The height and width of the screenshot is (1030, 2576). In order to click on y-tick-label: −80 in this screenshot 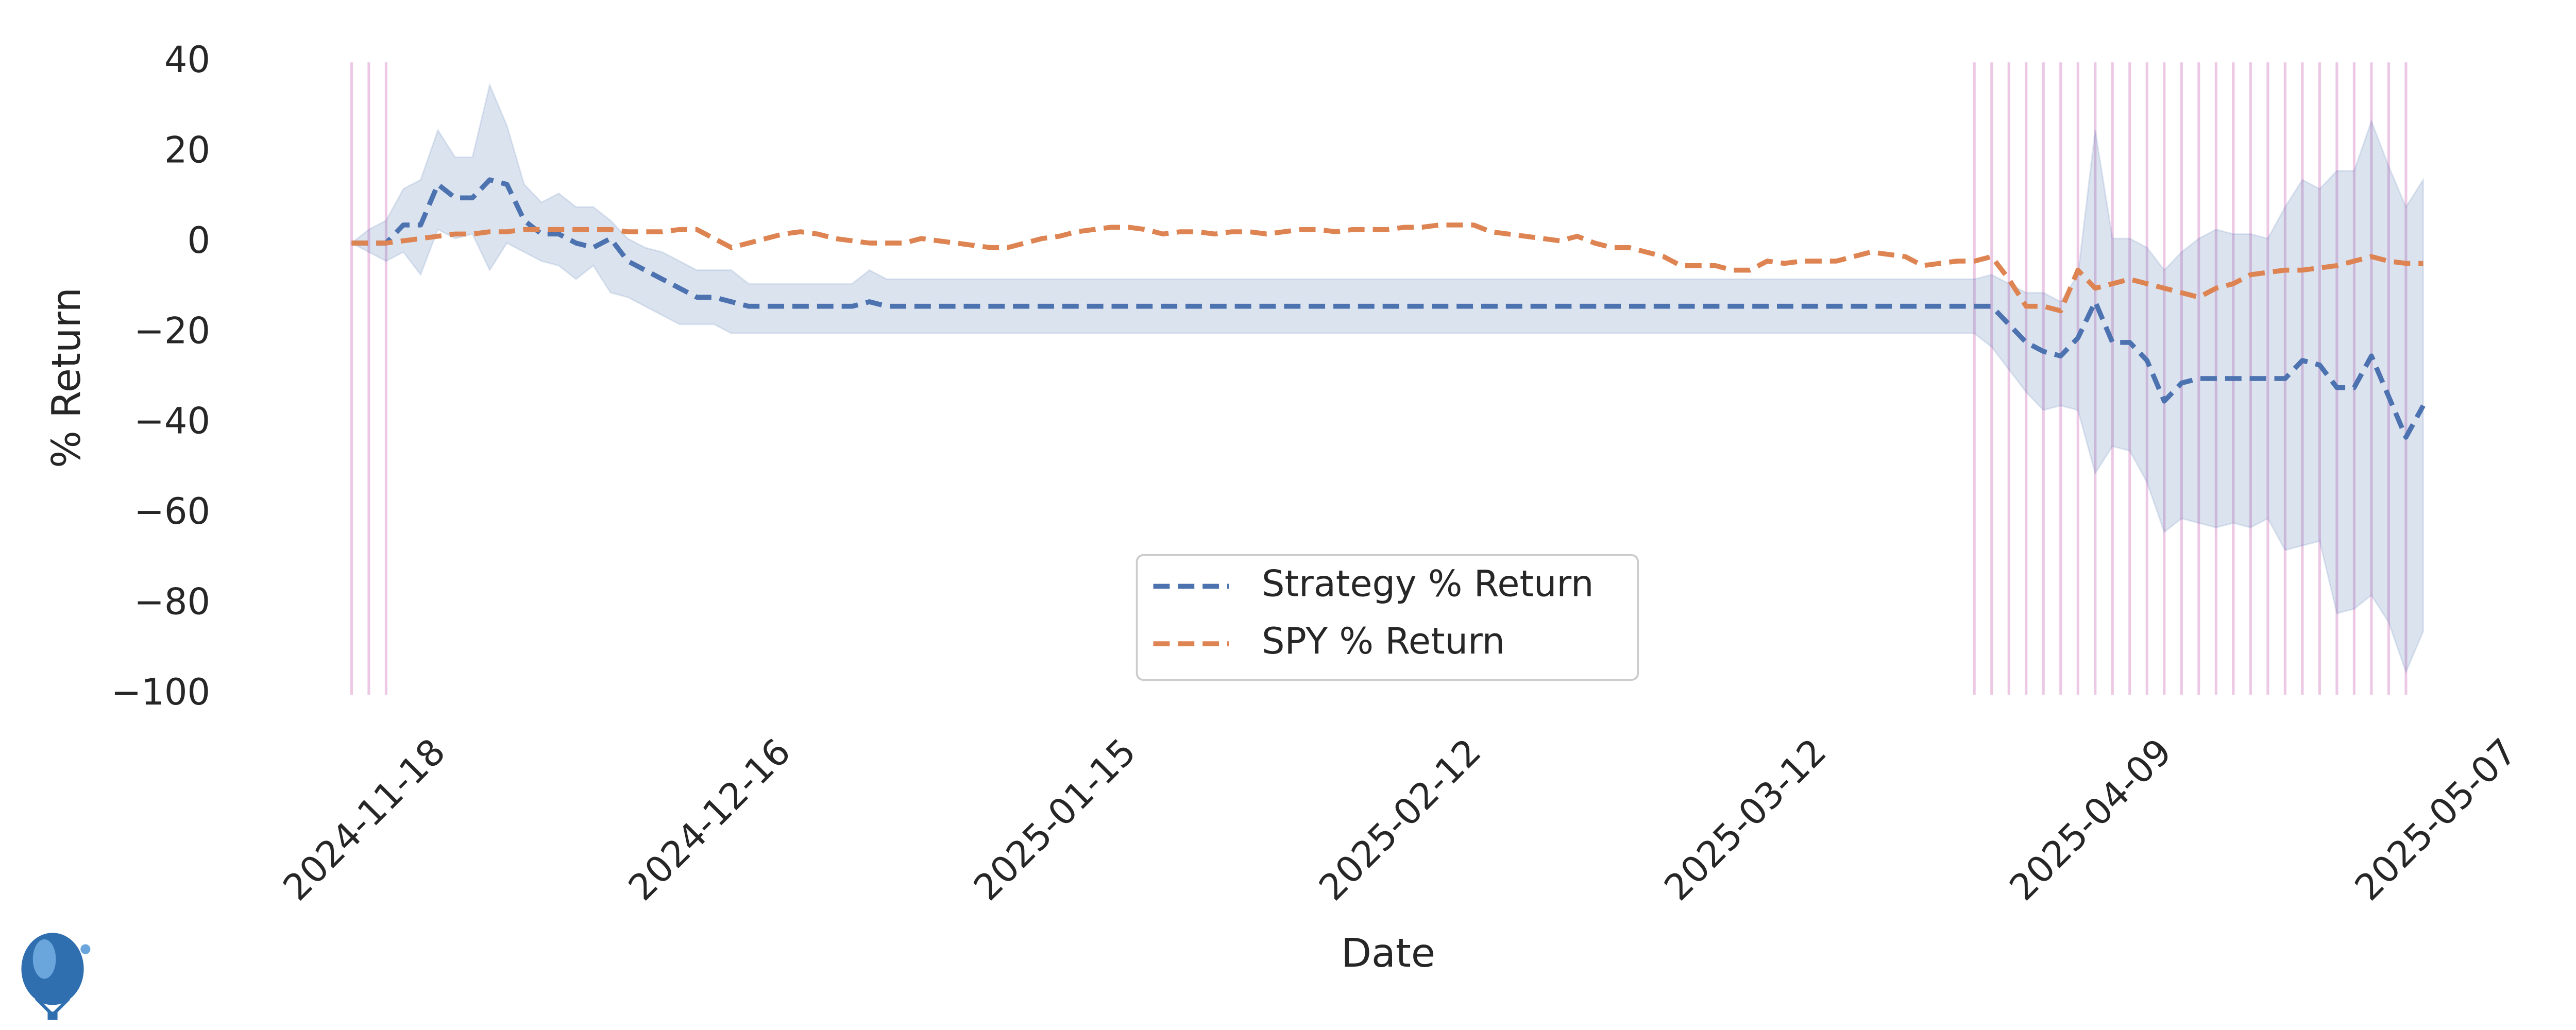, I will do `click(172, 602)`.